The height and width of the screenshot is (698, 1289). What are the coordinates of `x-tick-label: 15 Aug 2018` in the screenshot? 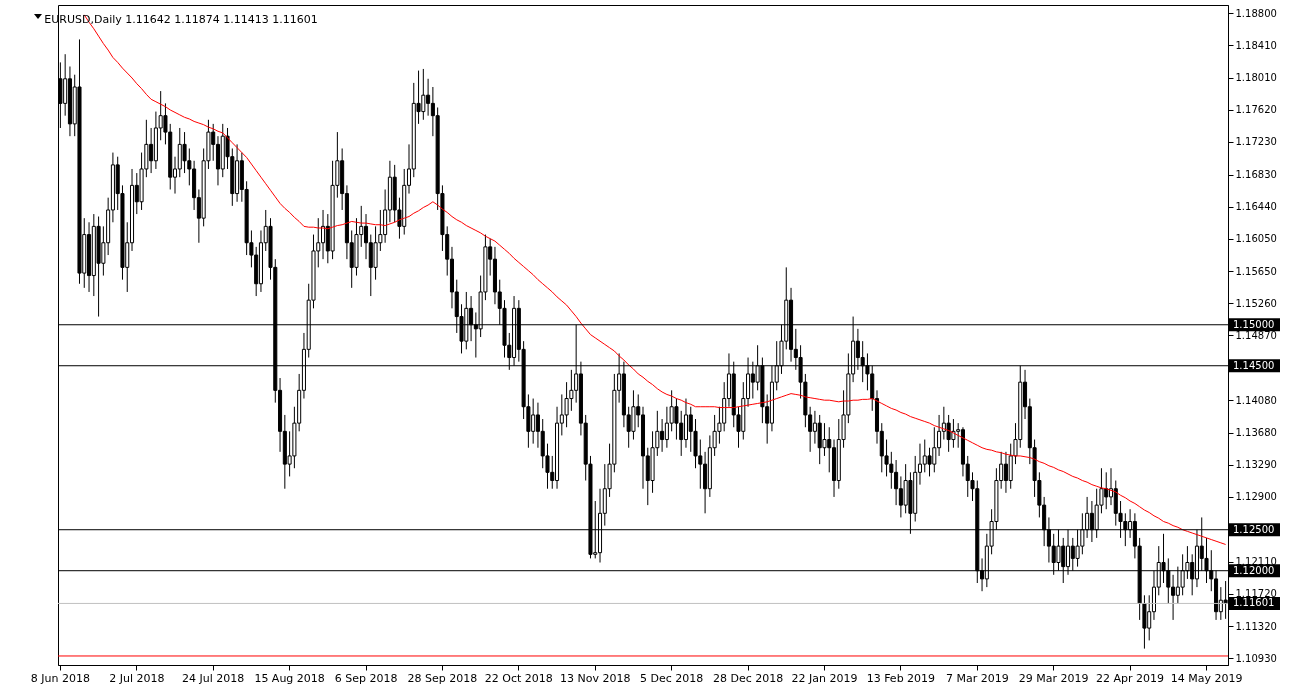 It's located at (289, 678).